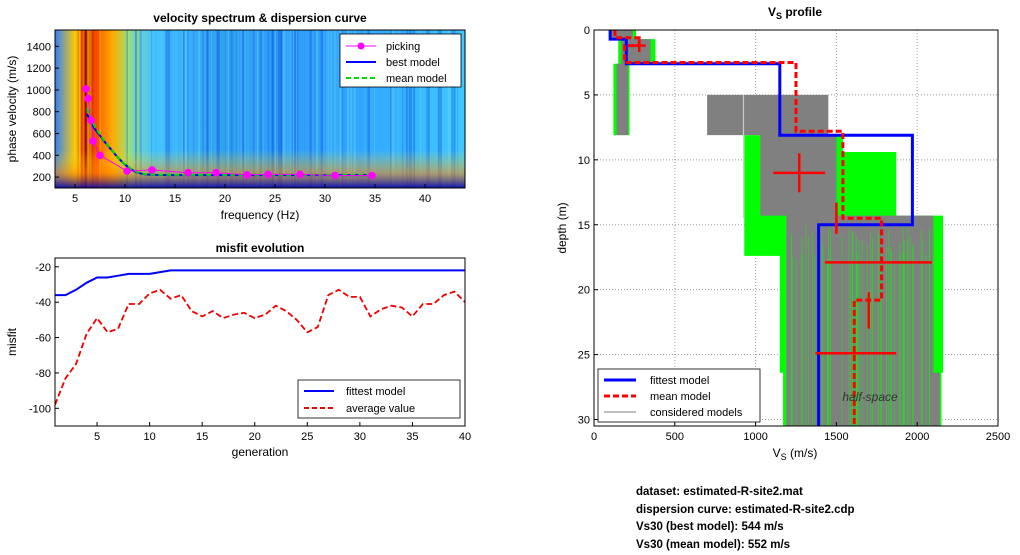 The image size is (1020, 555). Describe the element at coordinates (380, 409) in the screenshot. I see `legend-average-value: average value` at that location.